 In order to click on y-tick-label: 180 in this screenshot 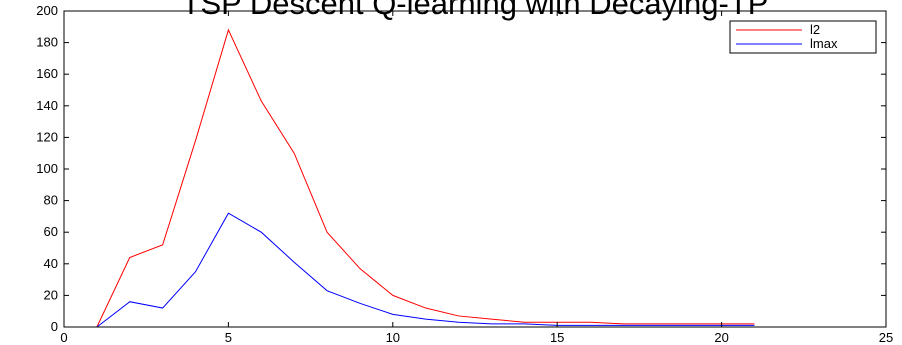, I will do `click(47, 42)`.